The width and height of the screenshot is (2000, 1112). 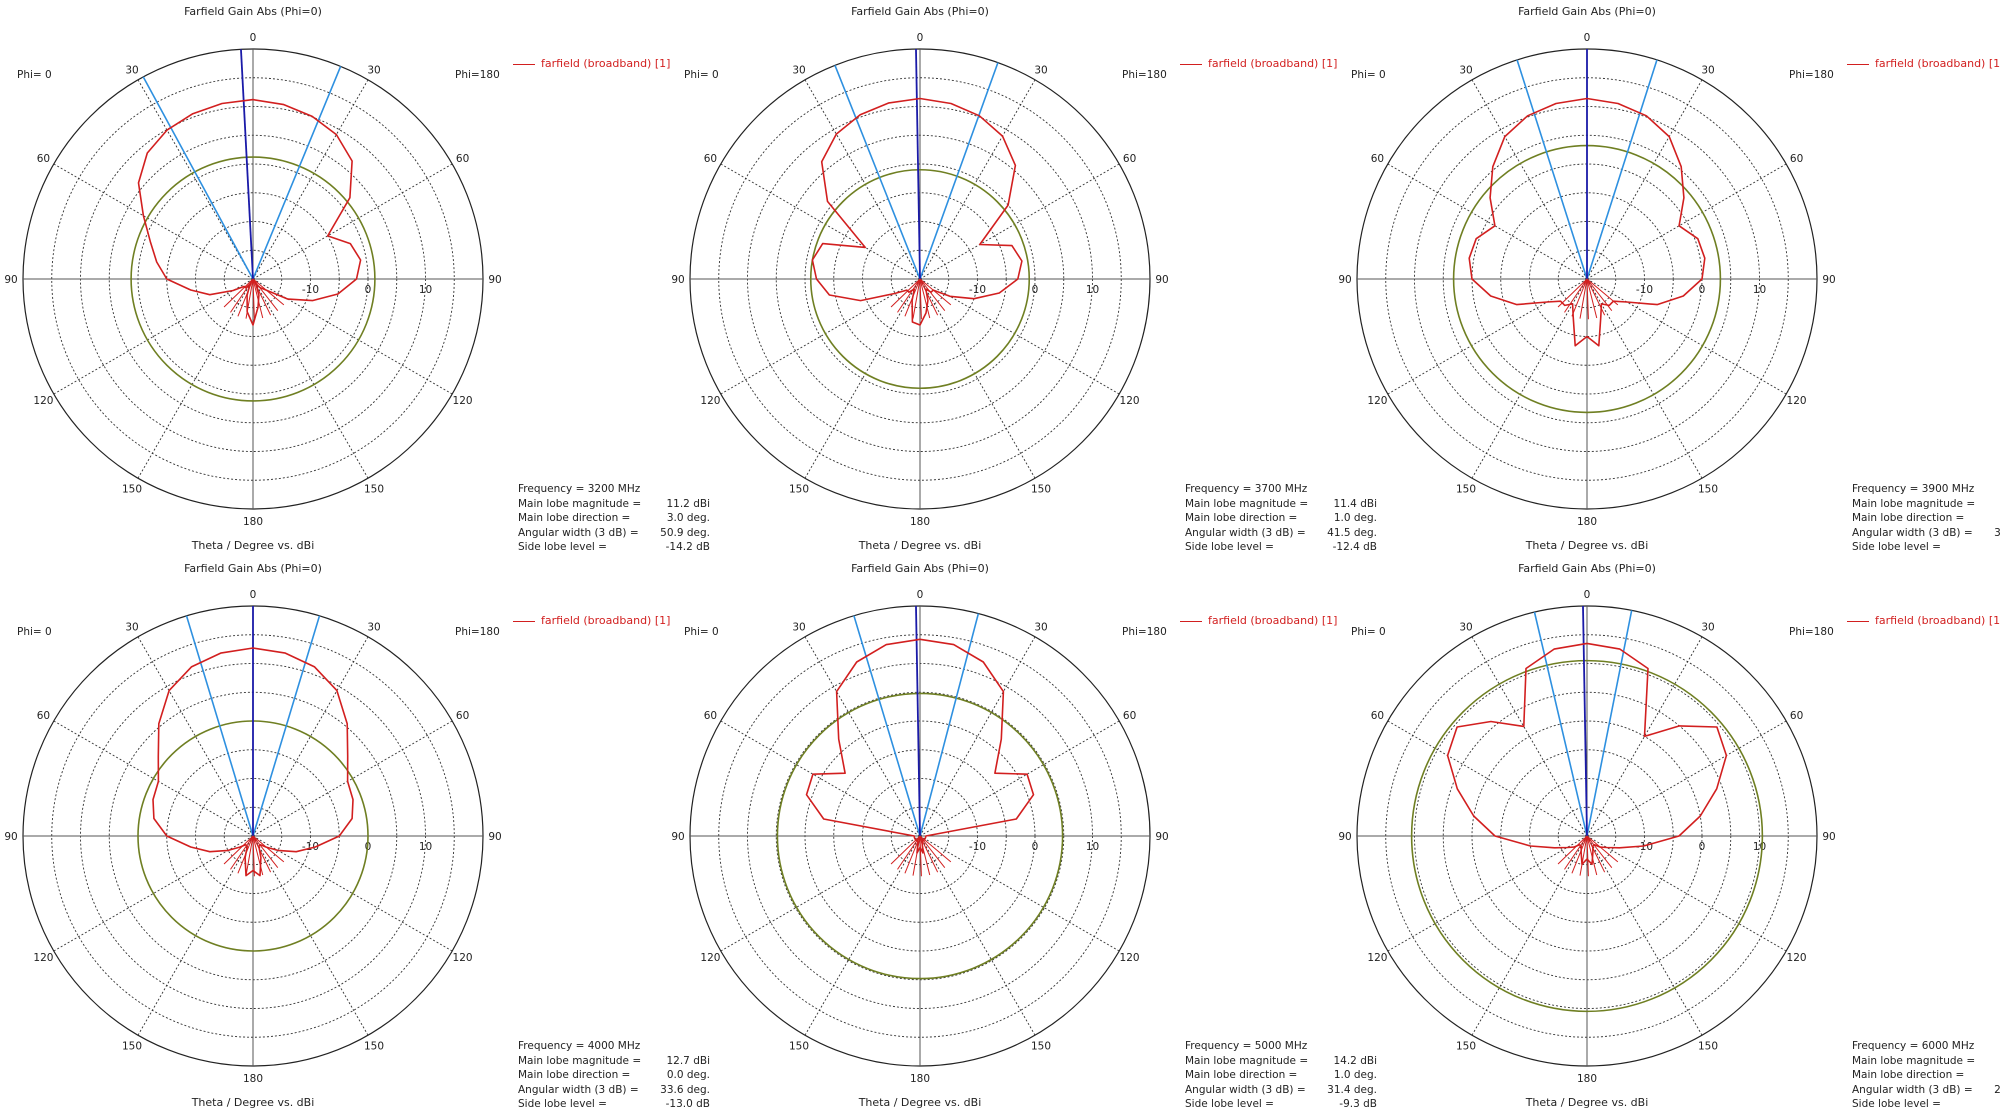 I want to click on info-row: Angular width (3 dB) = 33.6 deg., so click(x=614, y=1090).